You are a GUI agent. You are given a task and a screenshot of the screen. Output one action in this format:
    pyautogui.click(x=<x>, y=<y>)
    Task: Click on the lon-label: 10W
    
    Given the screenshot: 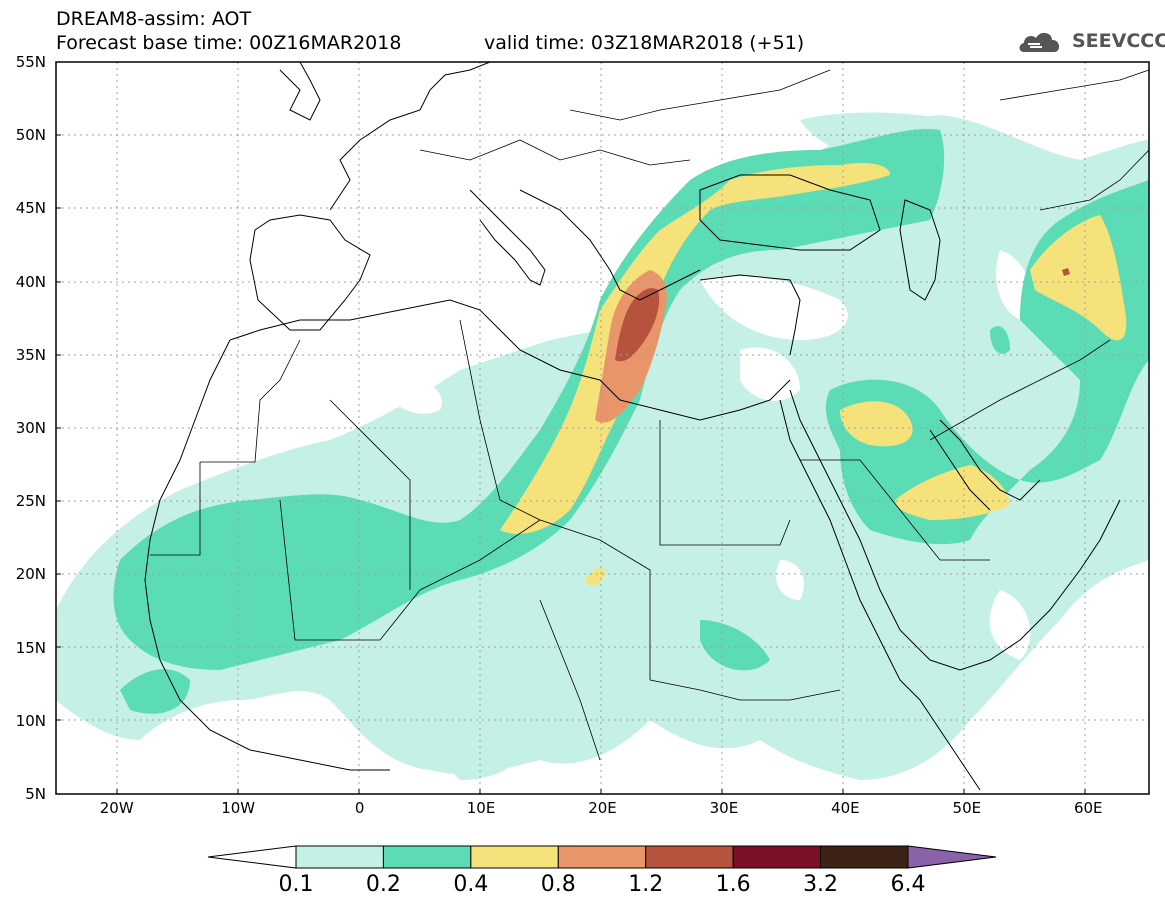 What is the action you would take?
    pyautogui.click(x=238, y=808)
    